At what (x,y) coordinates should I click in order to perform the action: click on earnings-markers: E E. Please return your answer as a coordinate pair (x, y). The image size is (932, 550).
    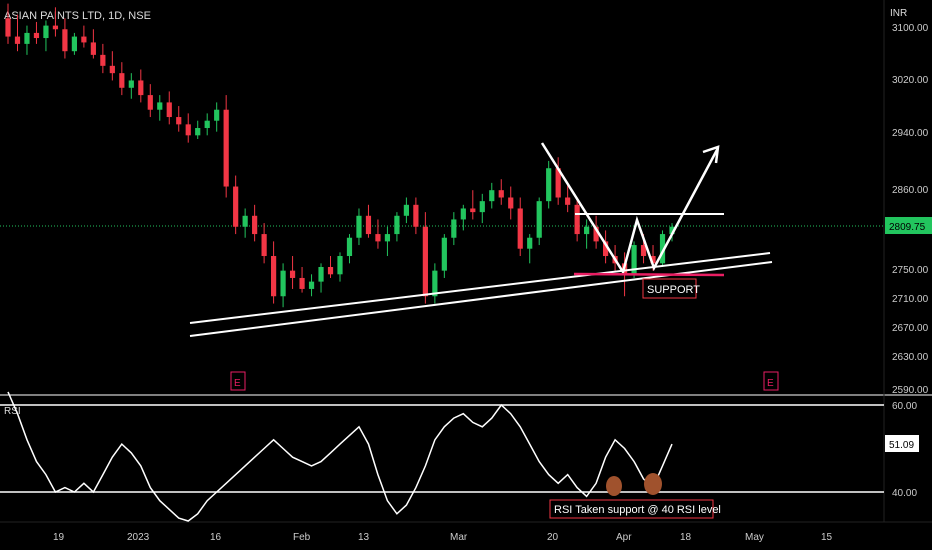
    Looking at the image, I should click on (504, 381).